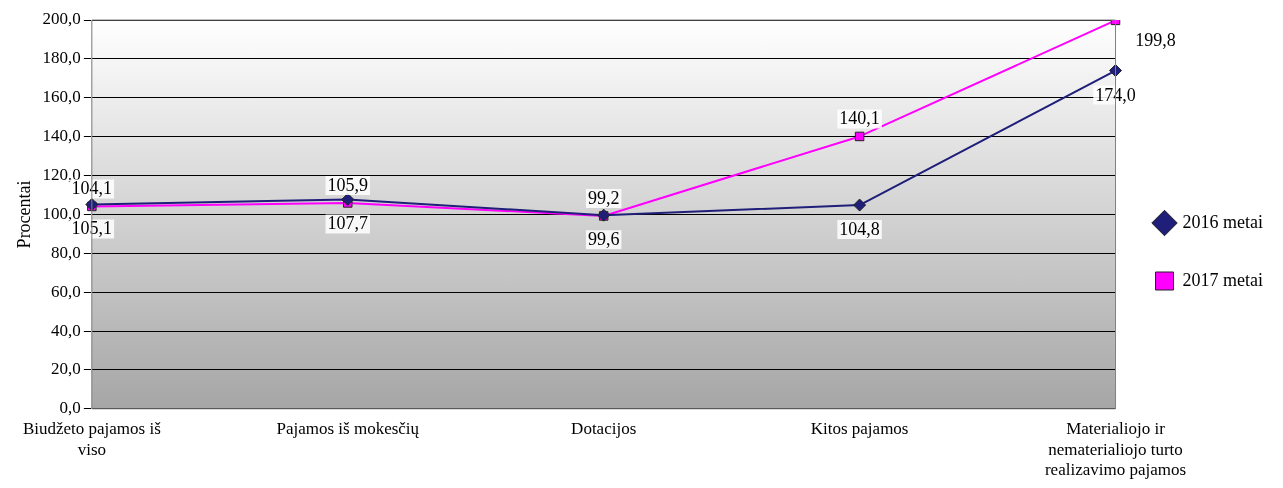 Image resolution: width=1283 pixels, height=488 pixels. I want to click on x-tick-label: Pajamos iš mokesčių, so click(348, 429).